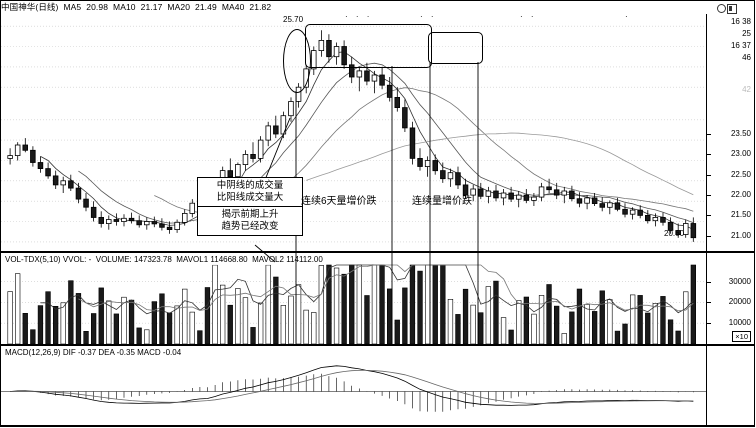 The height and width of the screenshot is (428, 756). What do you see at coordinates (455, 48) in the screenshot?
I see `highlight-rounded-box-right` at bounding box center [455, 48].